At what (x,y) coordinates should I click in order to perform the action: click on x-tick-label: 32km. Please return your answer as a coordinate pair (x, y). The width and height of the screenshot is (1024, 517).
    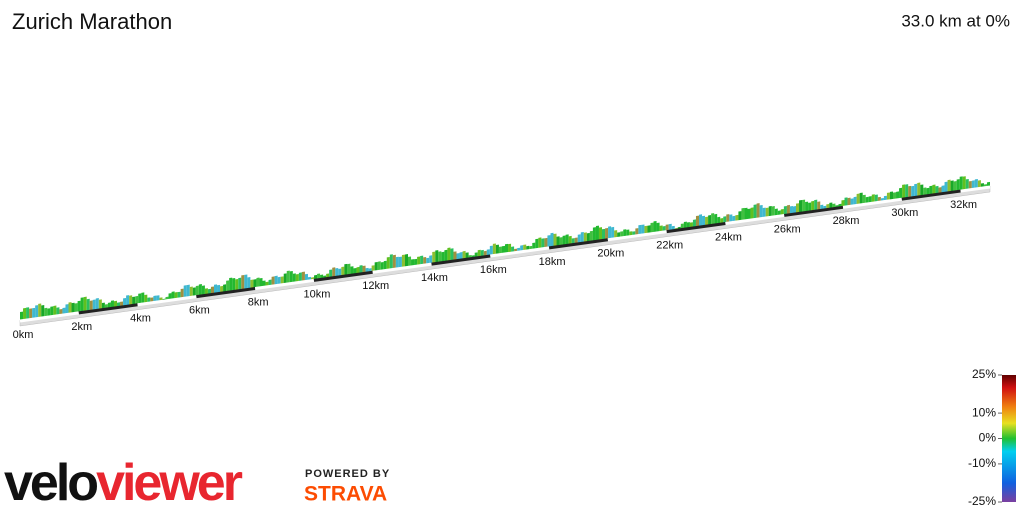
    Looking at the image, I should click on (963, 205).